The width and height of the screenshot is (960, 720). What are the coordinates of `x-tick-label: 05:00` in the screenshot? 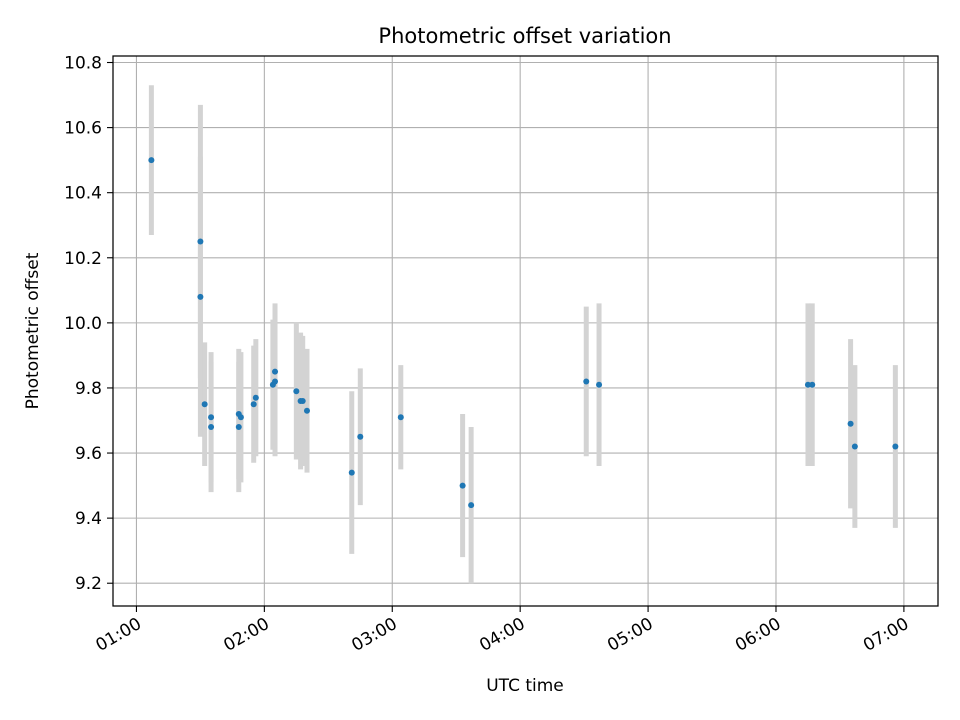 It's located at (630, 635).